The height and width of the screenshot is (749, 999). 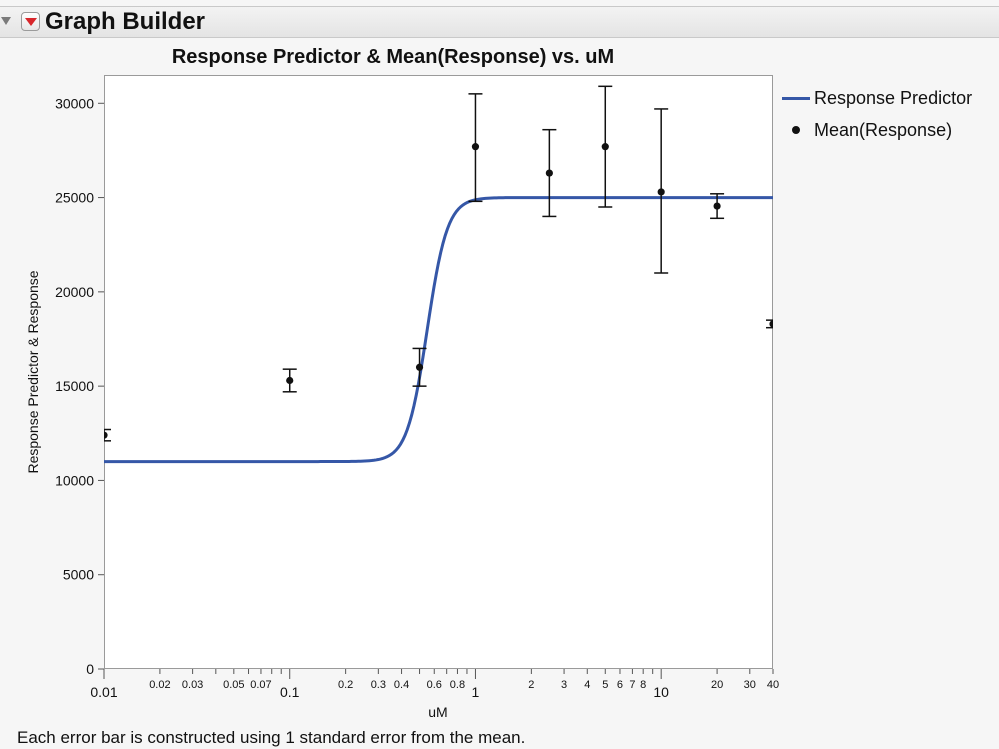 I want to click on x-axis-label: uM, so click(x=437, y=712).